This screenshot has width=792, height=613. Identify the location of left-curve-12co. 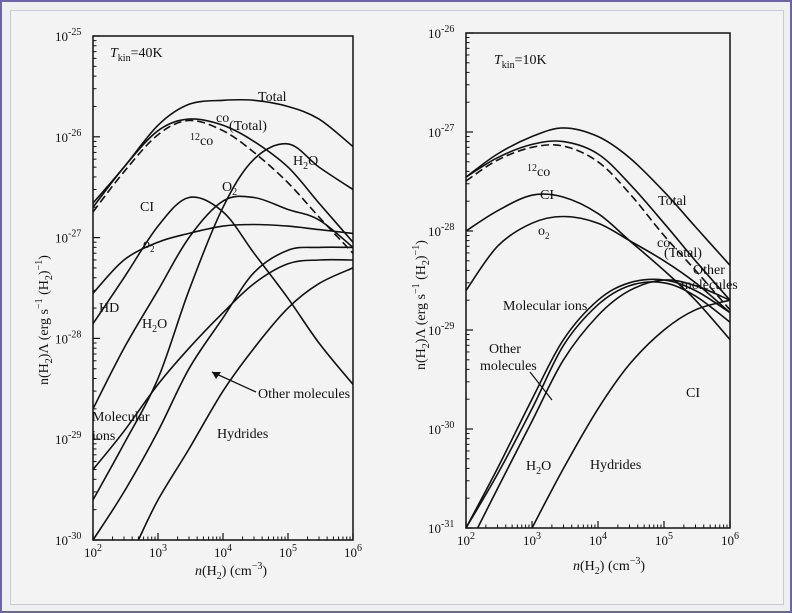
(223, 186).